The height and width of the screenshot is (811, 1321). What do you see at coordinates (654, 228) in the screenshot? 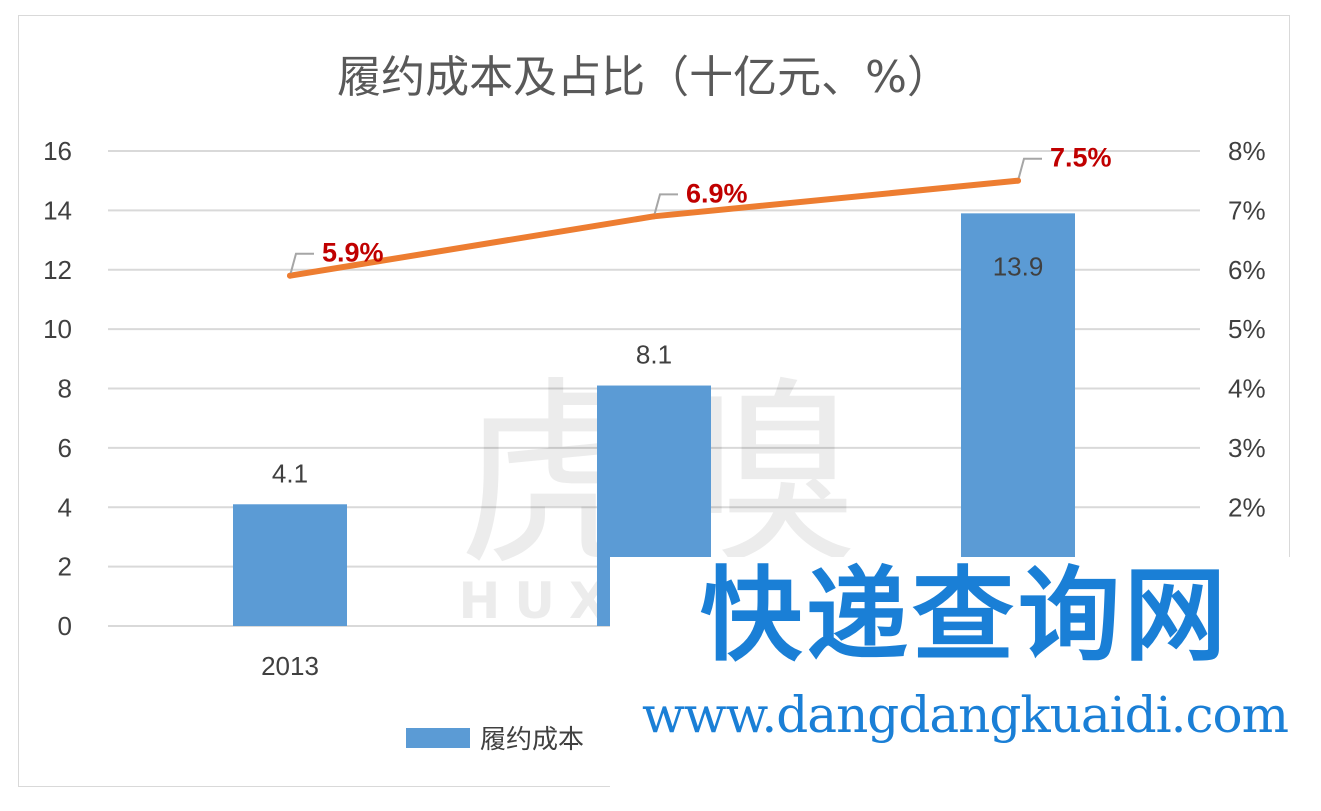
I see `line-path` at bounding box center [654, 228].